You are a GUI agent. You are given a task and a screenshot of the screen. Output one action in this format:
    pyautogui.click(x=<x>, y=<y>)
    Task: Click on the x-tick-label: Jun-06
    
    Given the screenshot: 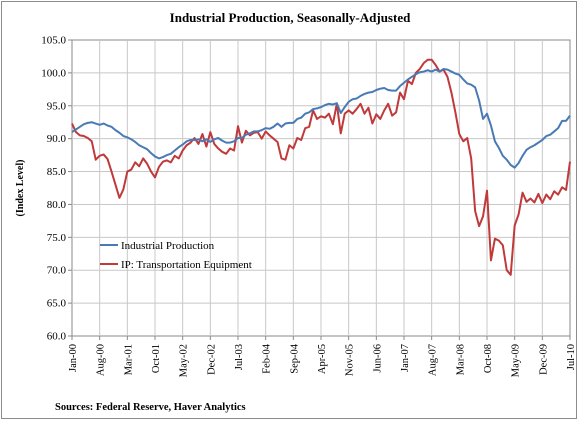 What is the action you would take?
    pyautogui.click(x=377, y=358)
    